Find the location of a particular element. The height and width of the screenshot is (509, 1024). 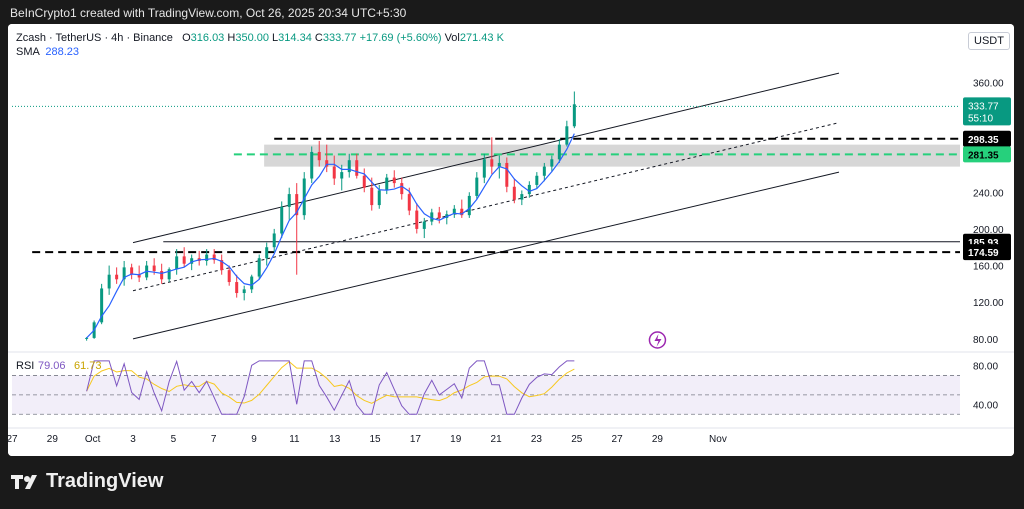

tradingview-logo: TradingView is located at coordinates (86, 481).